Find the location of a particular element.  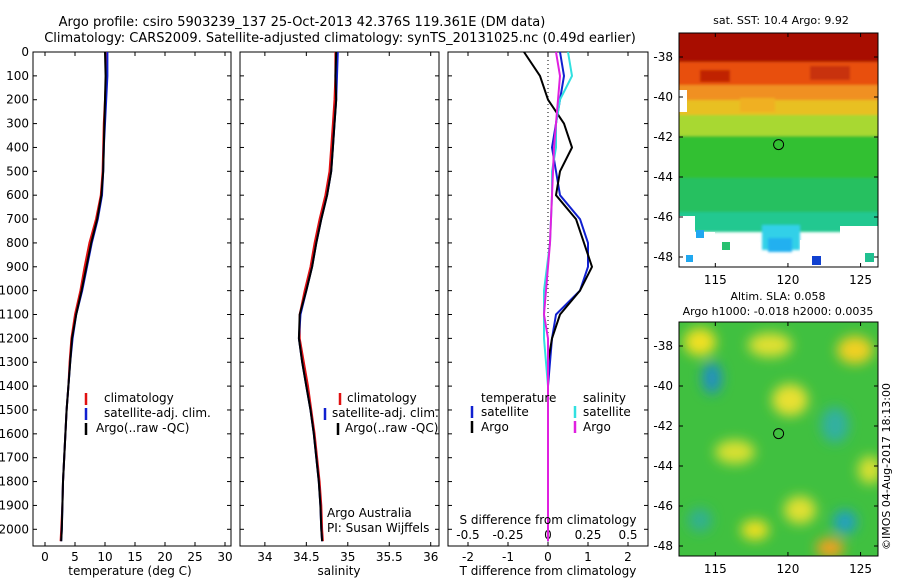

series-line-temperature-argo is located at coordinates (558, 296).